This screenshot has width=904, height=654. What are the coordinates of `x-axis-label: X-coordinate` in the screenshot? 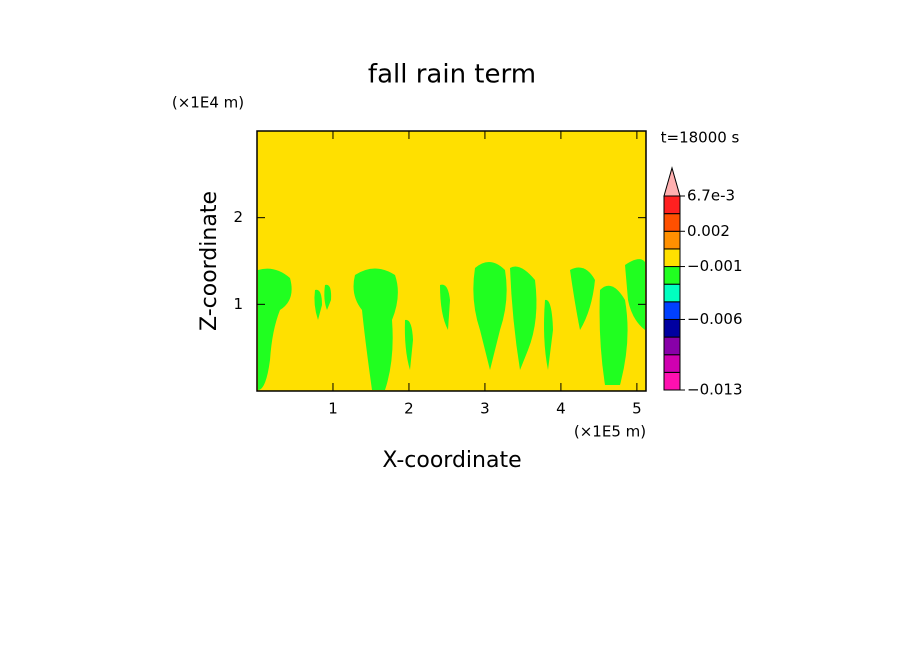 It's located at (451, 460).